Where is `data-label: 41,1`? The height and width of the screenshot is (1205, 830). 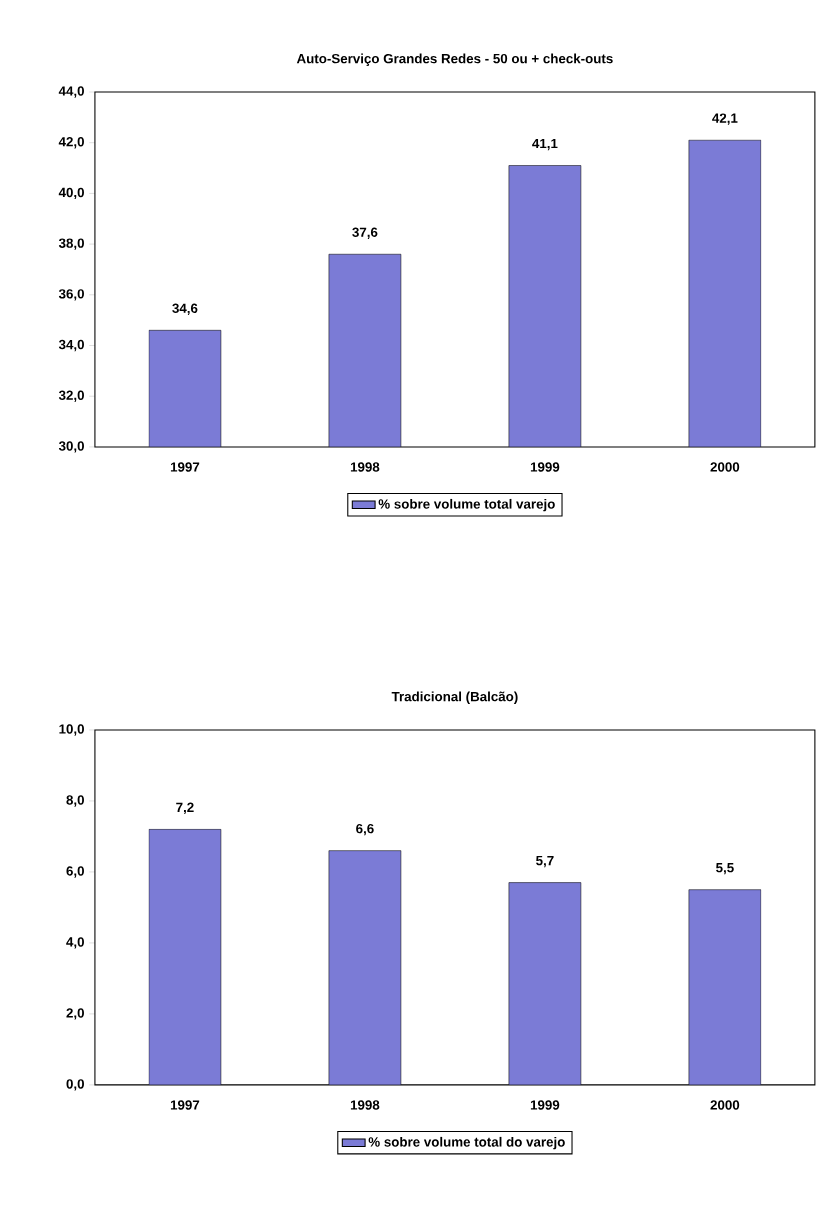 data-label: 41,1 is located at coordinates (545, 144).